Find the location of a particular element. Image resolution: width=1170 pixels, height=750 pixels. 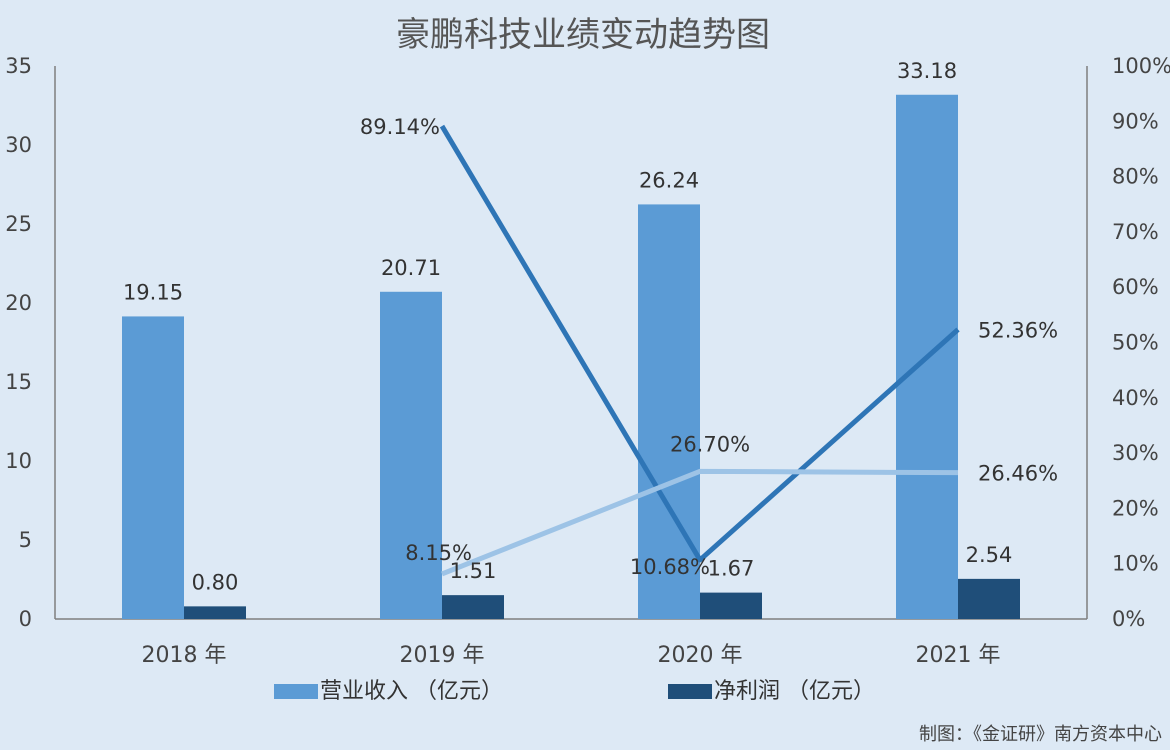

net-profit-bar-label: 2.54 is located at coordinates (989, 555).